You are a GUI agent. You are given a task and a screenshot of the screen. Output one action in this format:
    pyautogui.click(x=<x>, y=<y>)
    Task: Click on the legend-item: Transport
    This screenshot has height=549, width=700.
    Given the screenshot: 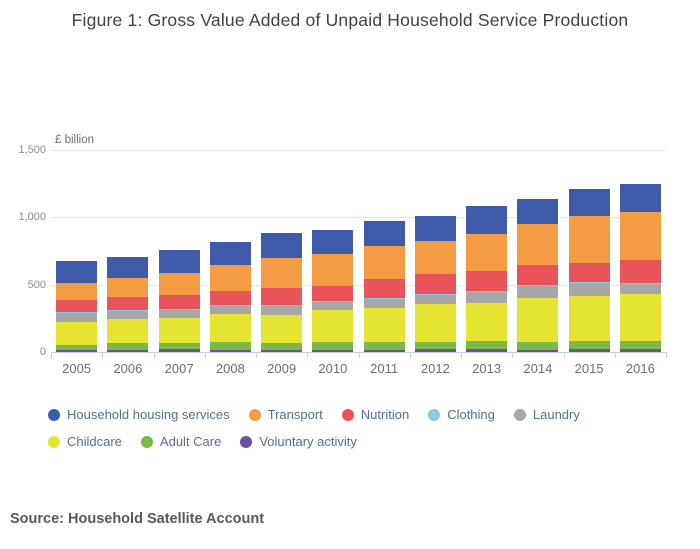 What is the action you would take?
    pyautogui.click(x=285, y=414)
    